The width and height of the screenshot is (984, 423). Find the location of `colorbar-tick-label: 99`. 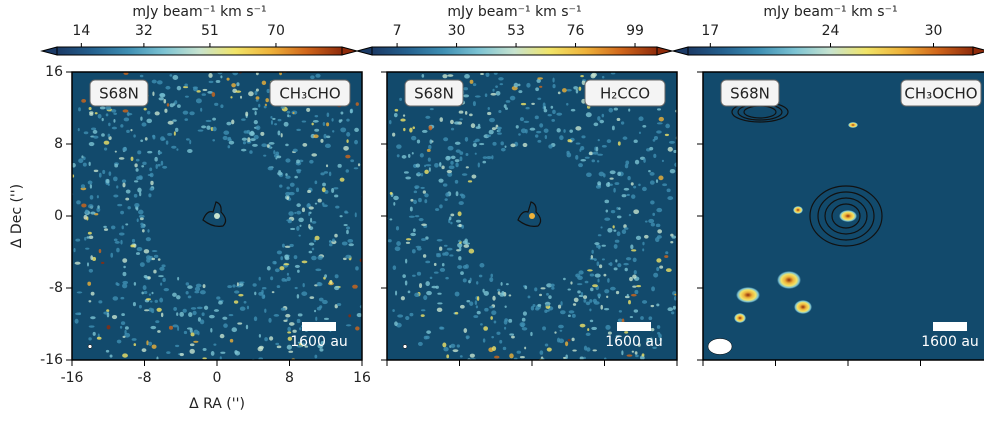

colorbar-tick-label: 99 is located at coordinates (635, 31).